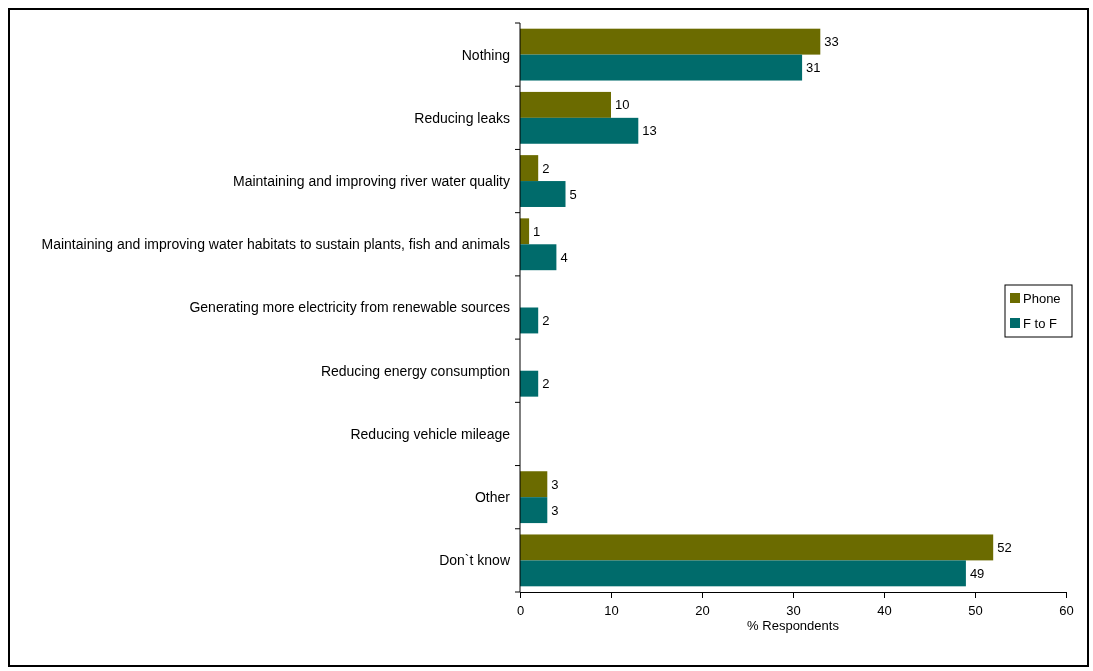  What do you see at coordinates (975, 611) in the screenshot?
I see `x-tick-label: 50` at bounding box center [975, 611].